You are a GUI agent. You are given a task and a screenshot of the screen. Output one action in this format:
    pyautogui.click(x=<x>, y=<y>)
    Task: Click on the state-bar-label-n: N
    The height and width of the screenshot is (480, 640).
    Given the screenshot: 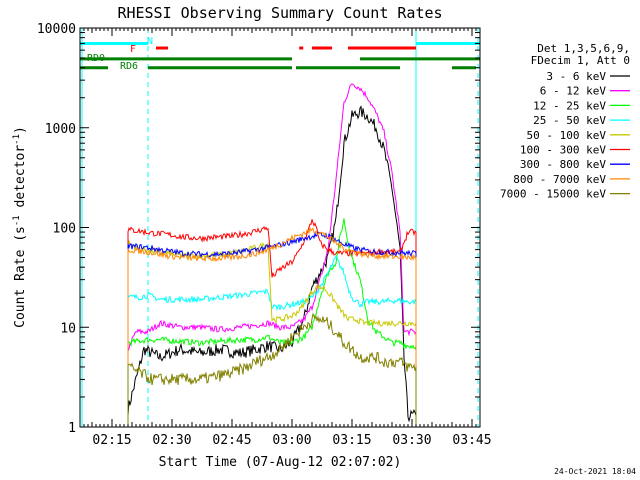 What is the action you would take?
    pyautogui.click(x=150, y=41)
    